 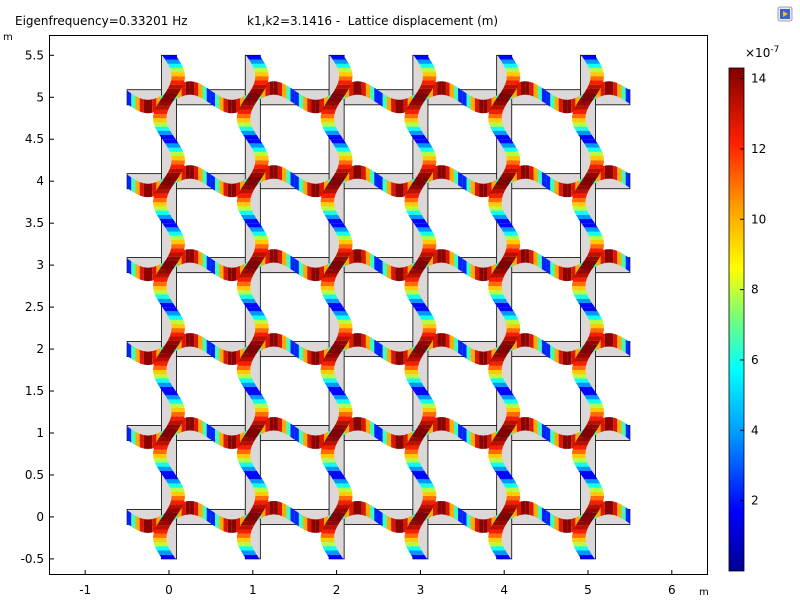 I want to click on colorbar-tick-label: 6, so click(x=755, y=360).